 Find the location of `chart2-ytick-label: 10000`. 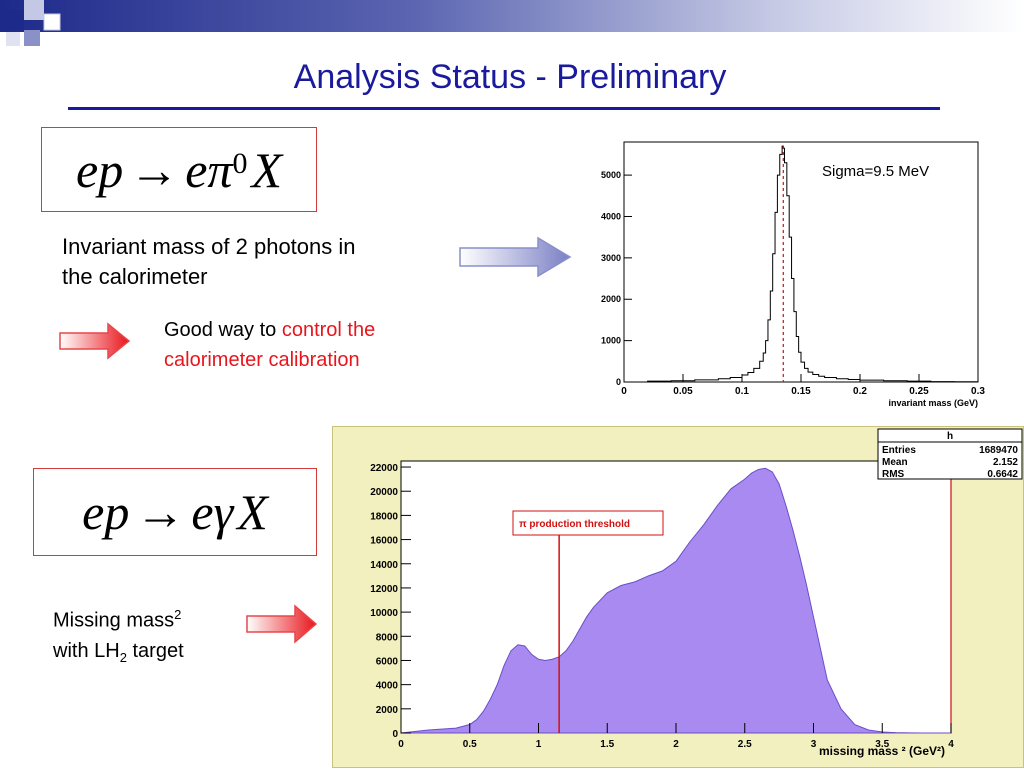

chart2-ytick-label: 10000 is located at coordinates (384, 613).